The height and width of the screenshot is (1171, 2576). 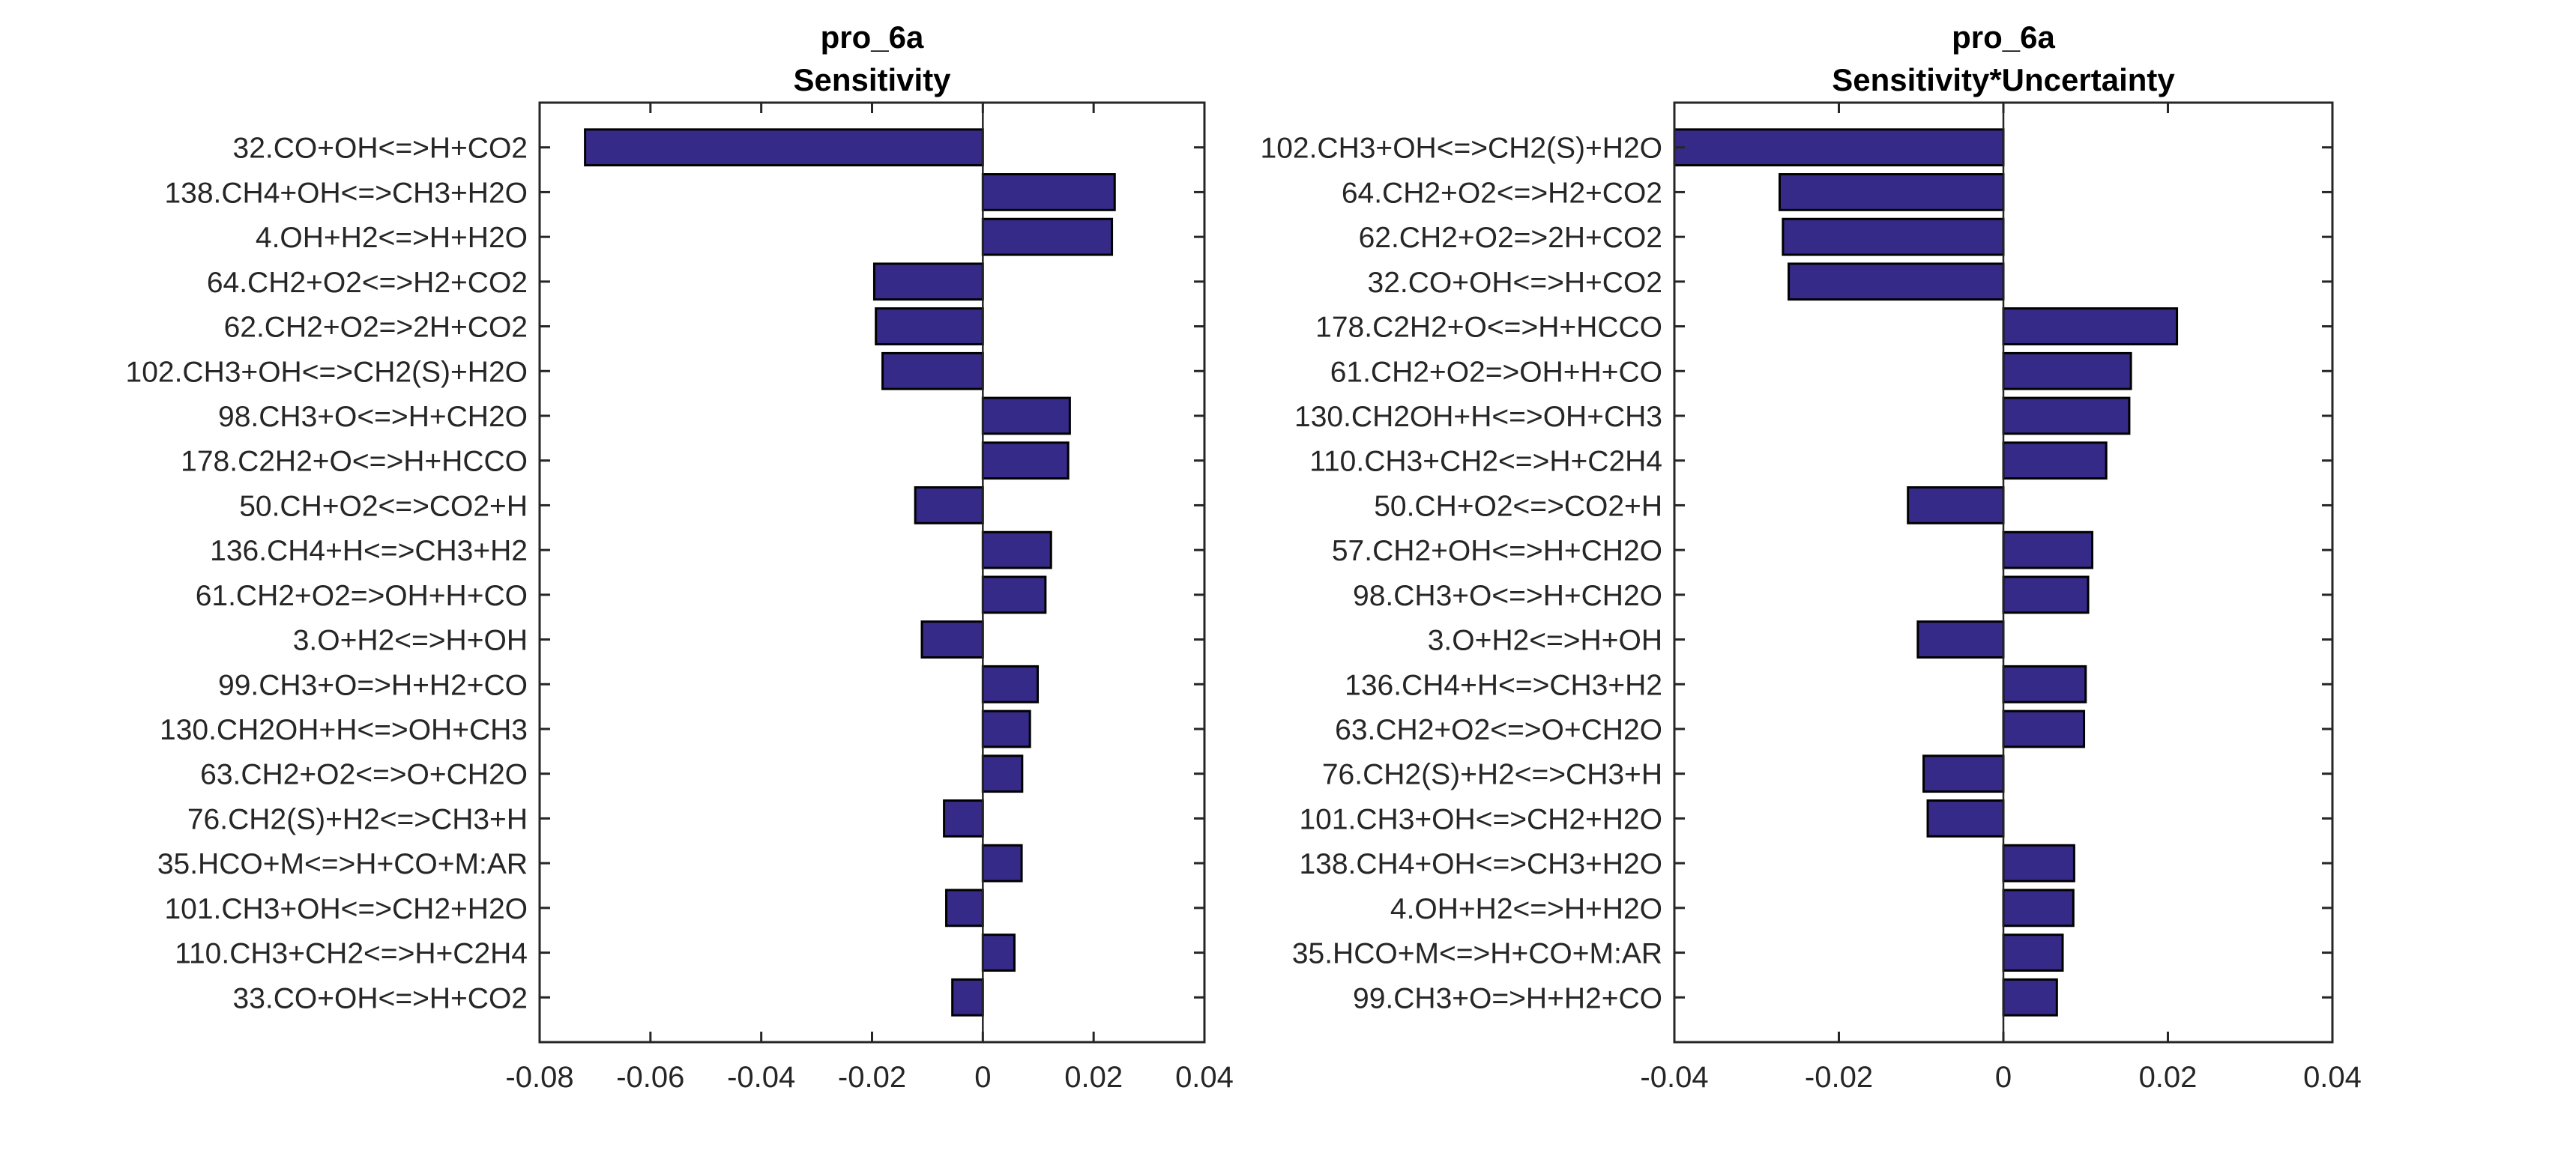 I want to click on x-tick-label: -0.06, so click(x=650, y=1077).